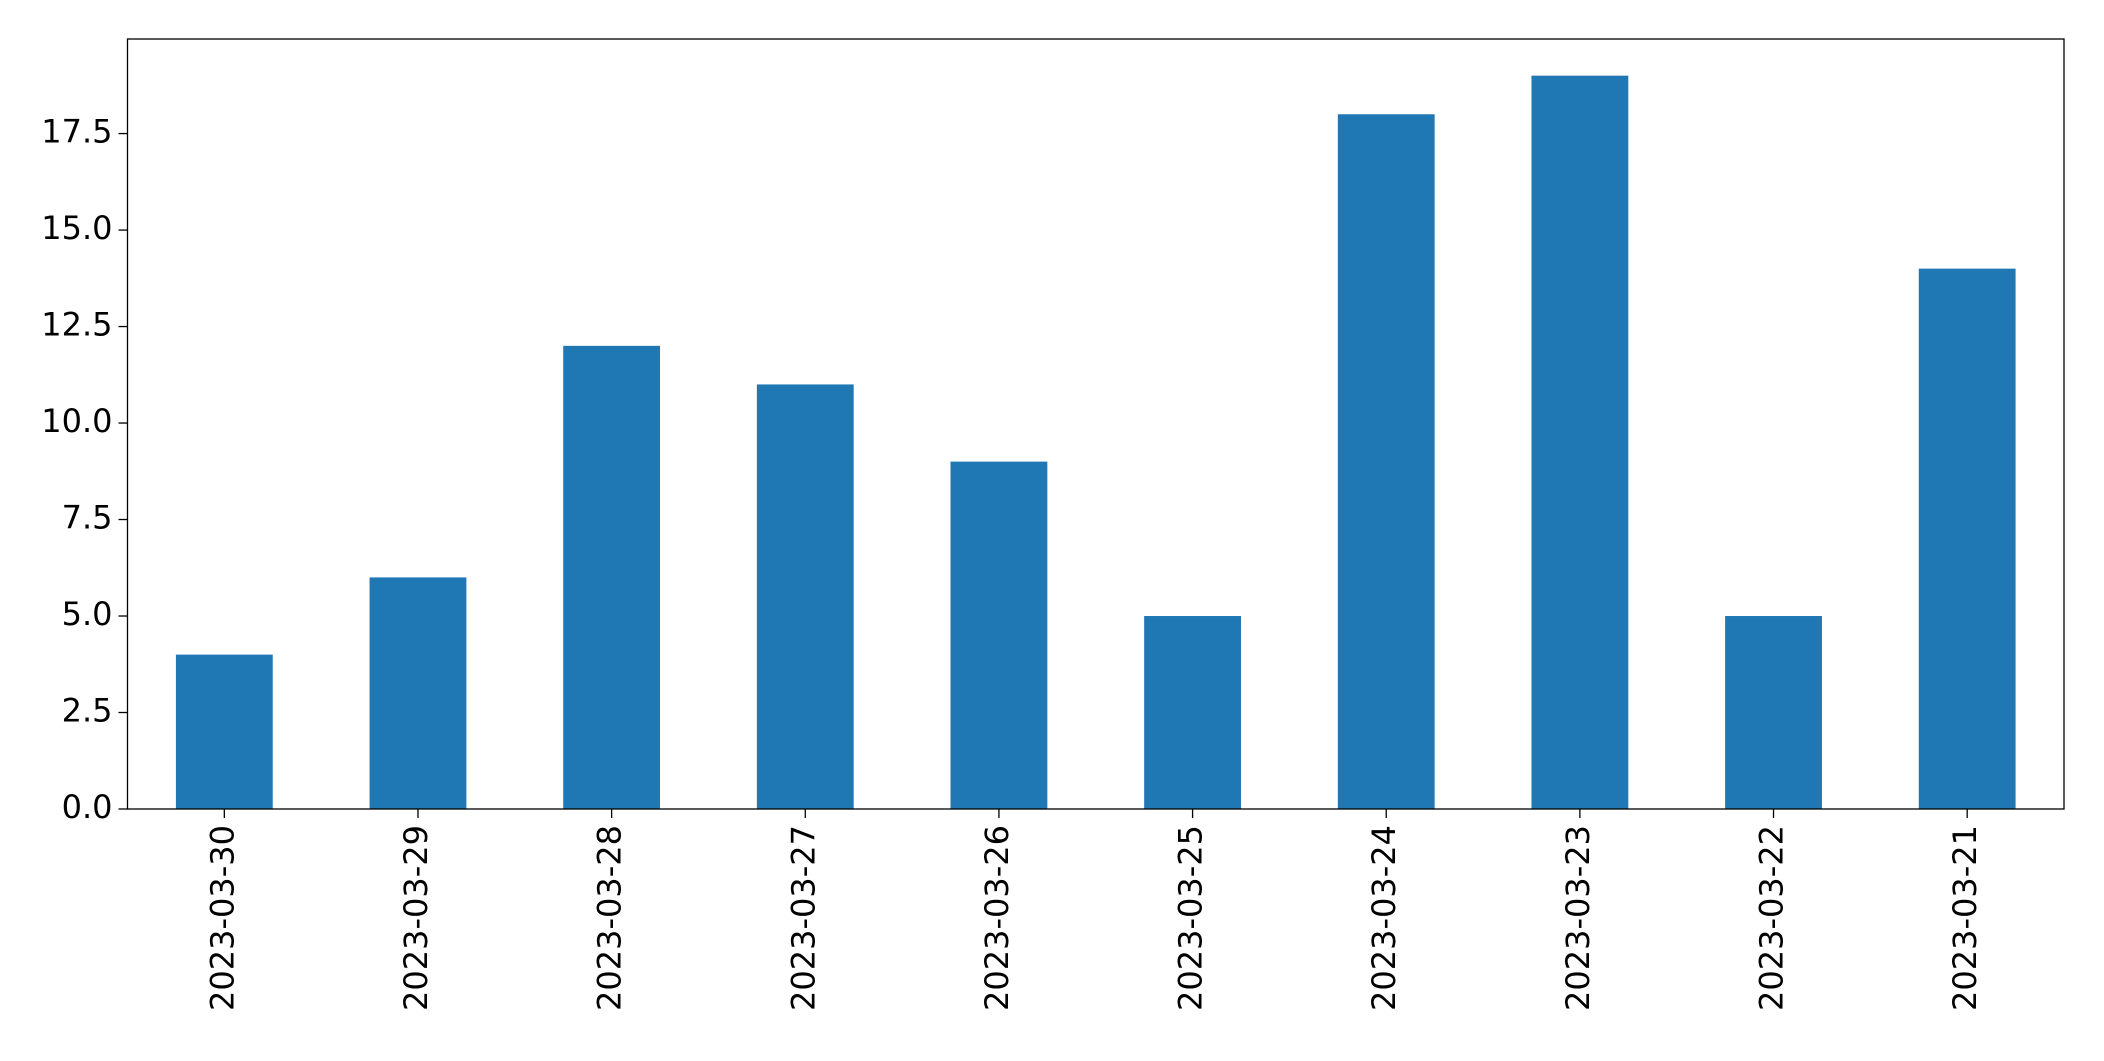 Image resolution: width=2104 pixels, height=1061 pixels. I want to click on y-tick-label: 7.5, so click(87, 518).